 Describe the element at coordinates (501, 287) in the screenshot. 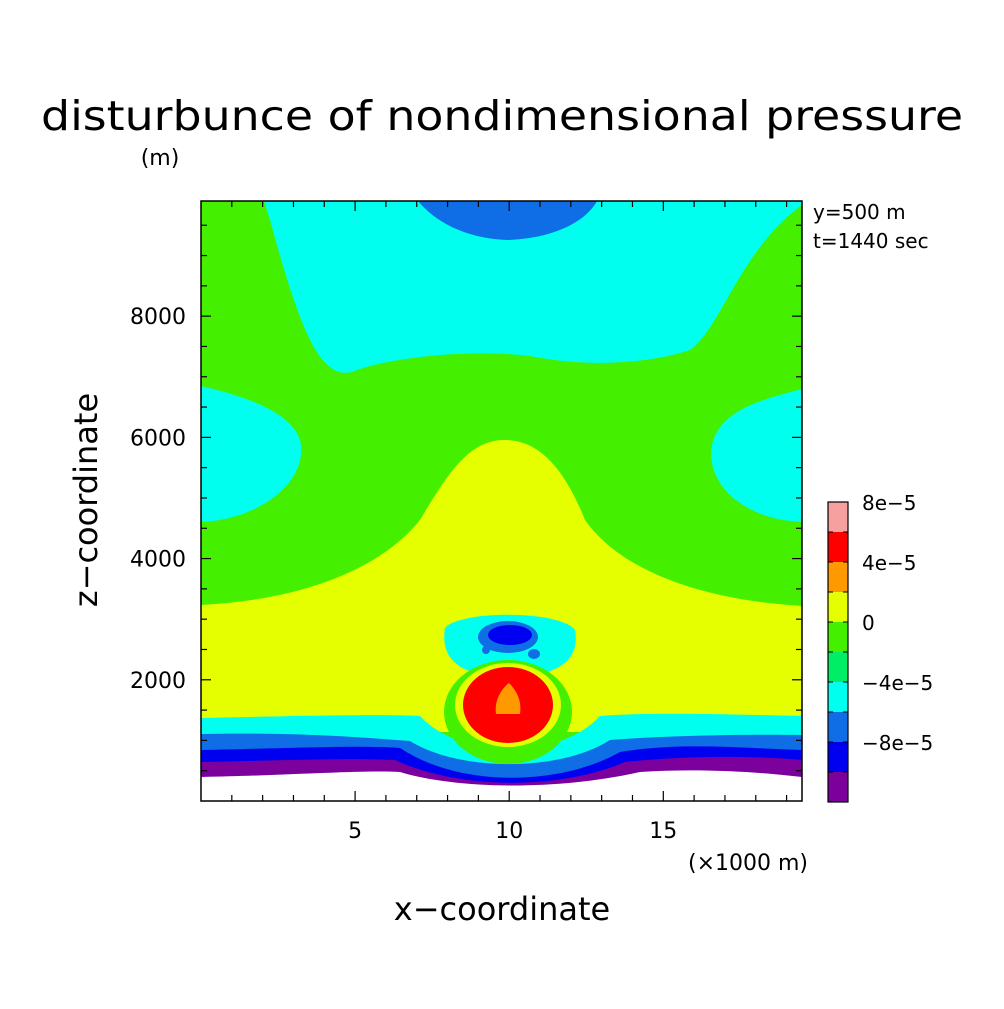

I see `region-upper-negative-band` at that location.